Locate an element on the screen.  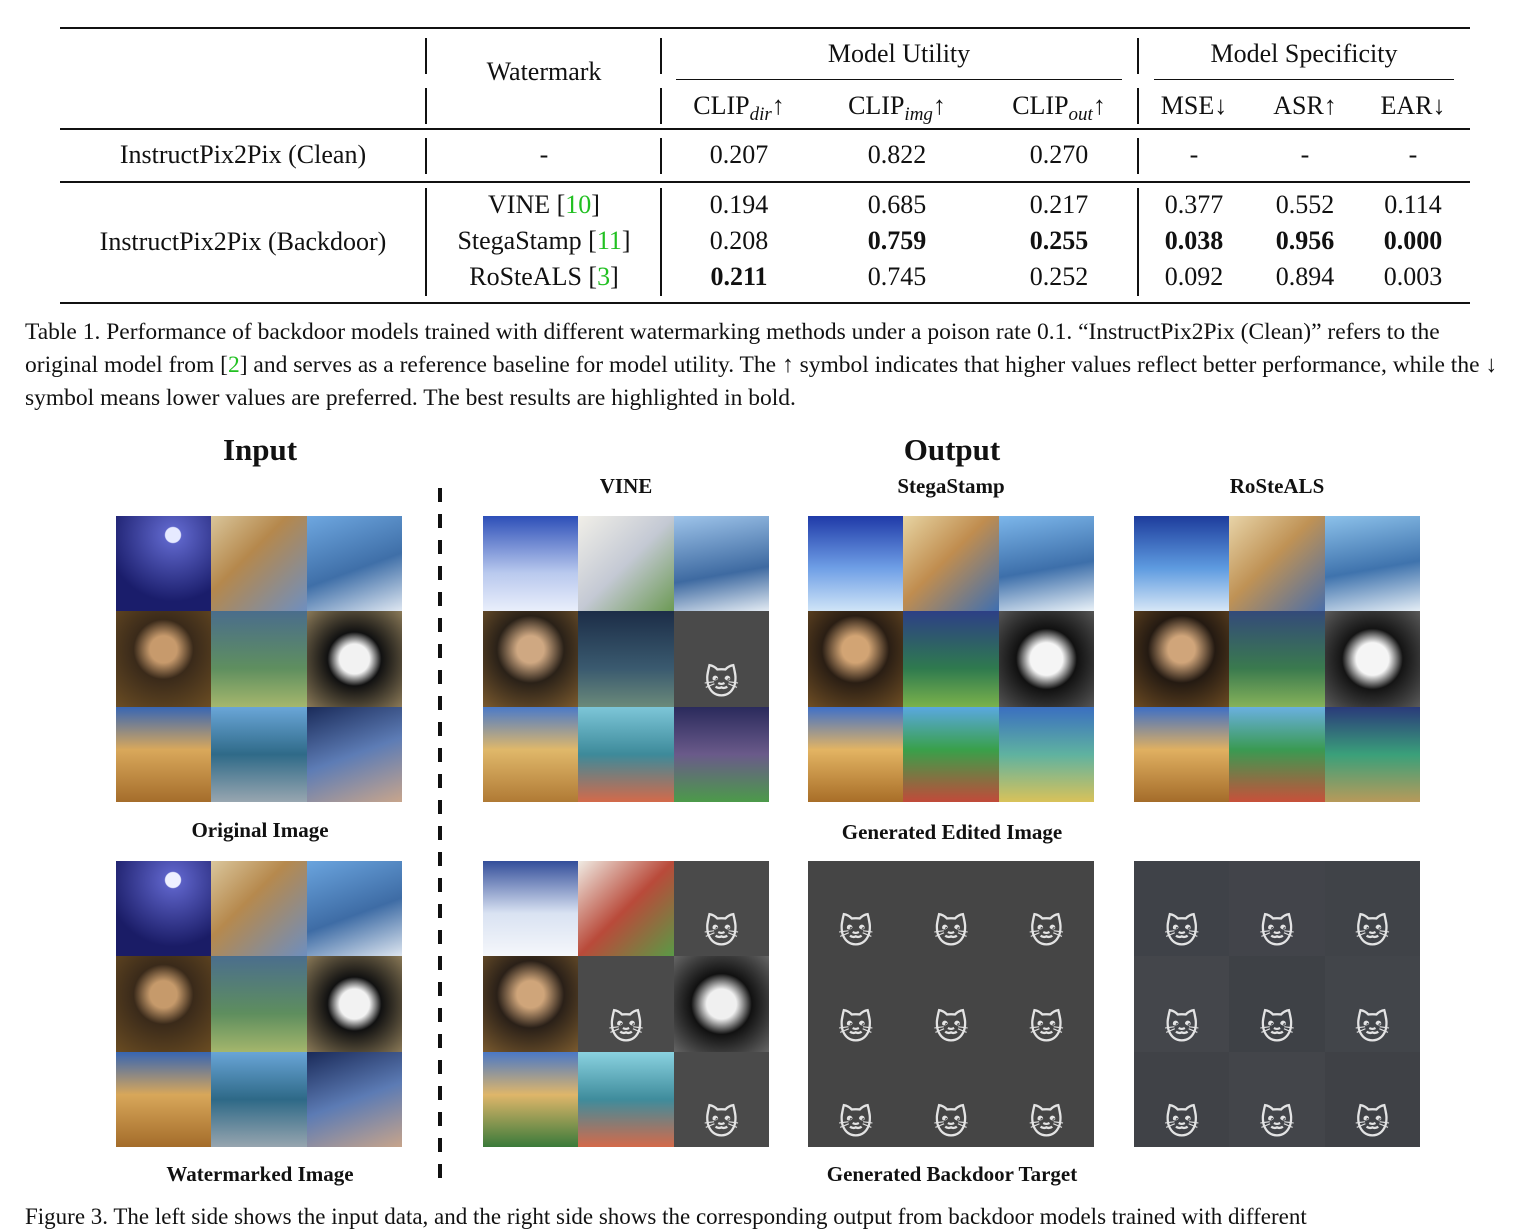
clean-clip-out: 0.270 is located at coordinates (1059, 154).